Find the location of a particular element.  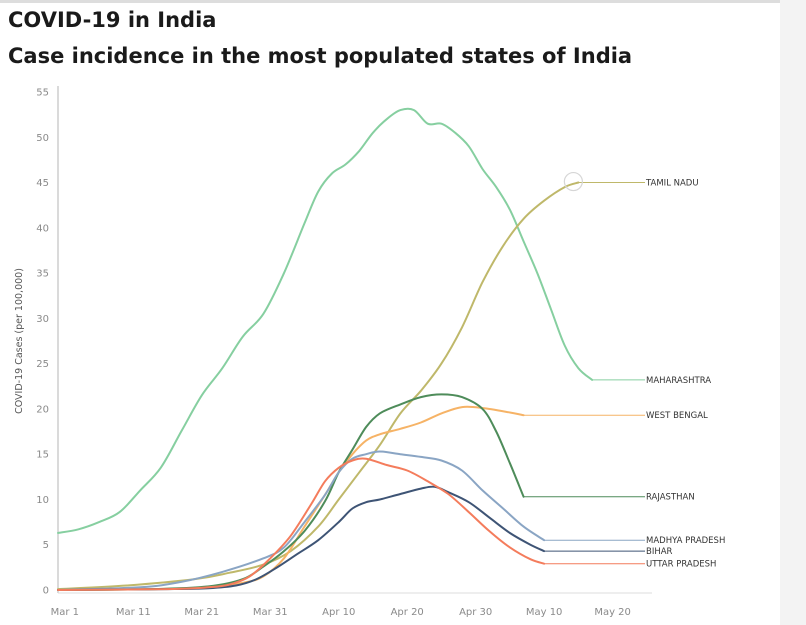

top-divider is located at coordinates (403, 1).